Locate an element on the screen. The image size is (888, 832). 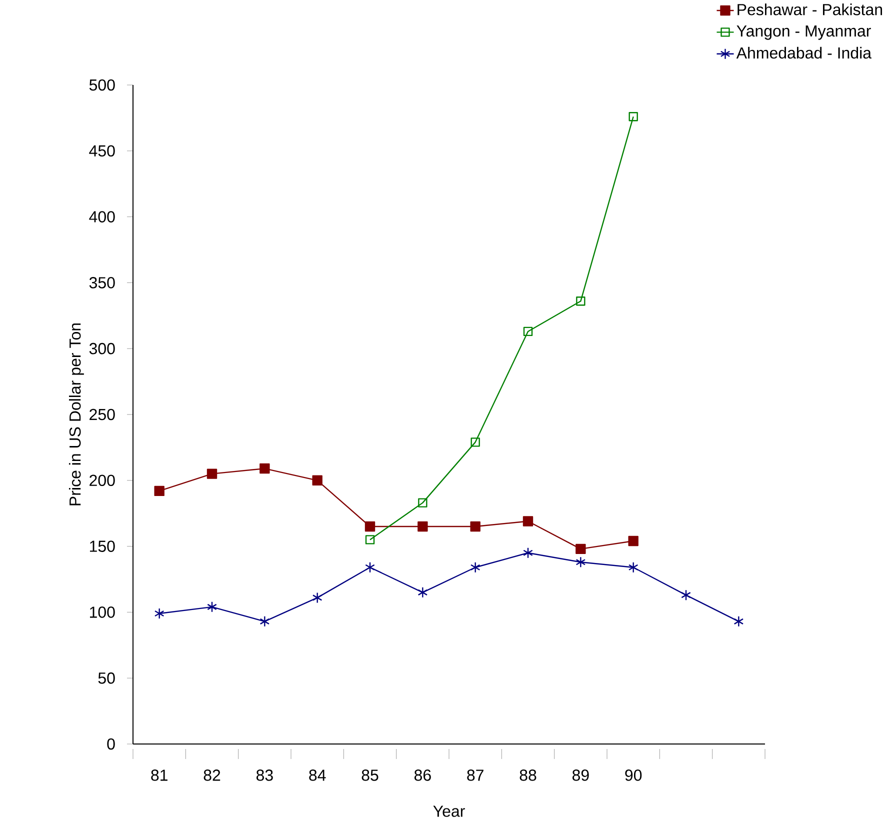
y-tick-label: 50 is located at coordinates (106, 678).